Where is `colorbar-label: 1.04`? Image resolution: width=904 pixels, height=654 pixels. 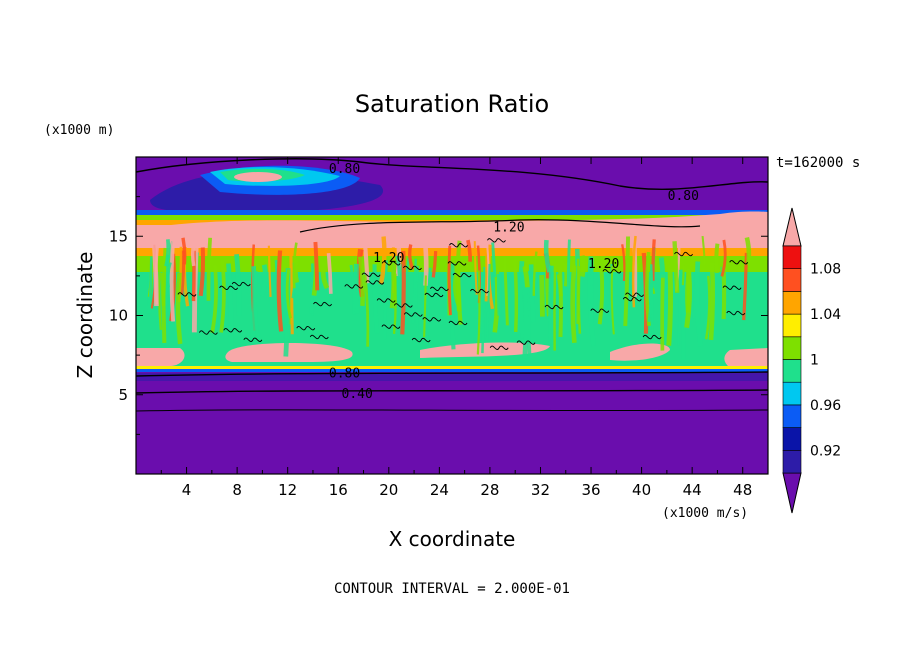 colorbar-label: 1.04 is located at coordinates (825, 315).